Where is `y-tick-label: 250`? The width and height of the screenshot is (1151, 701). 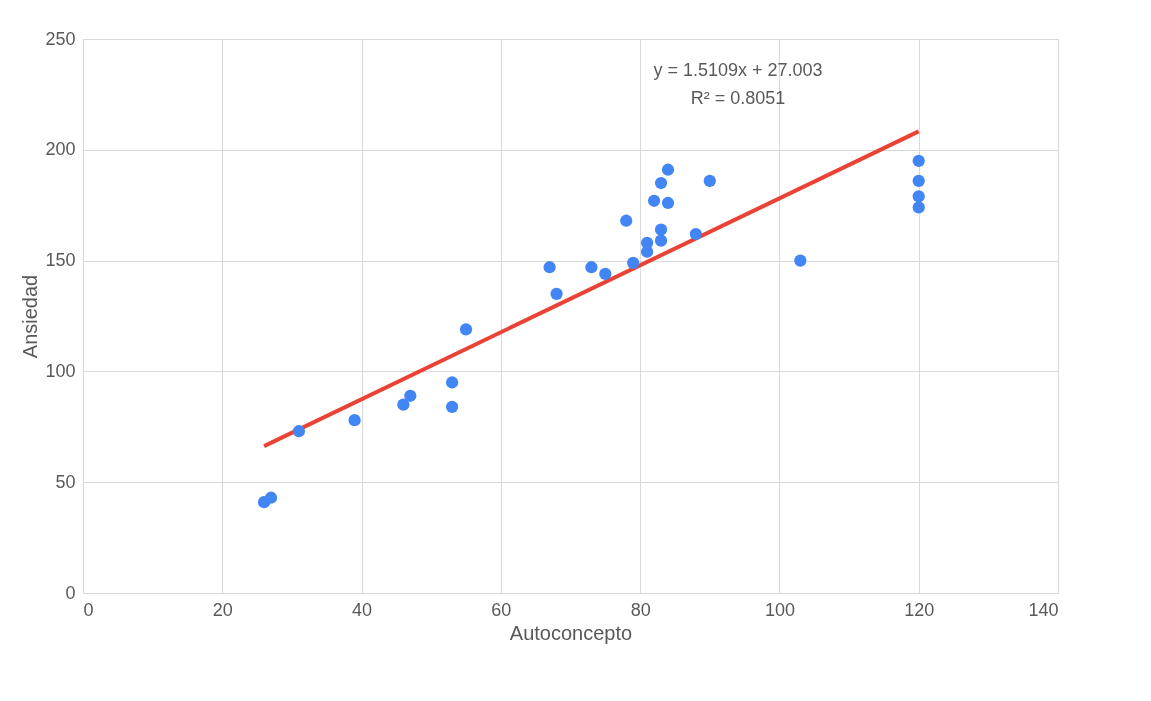
y-tick-label: 250 is located at coordinates (60, 38).